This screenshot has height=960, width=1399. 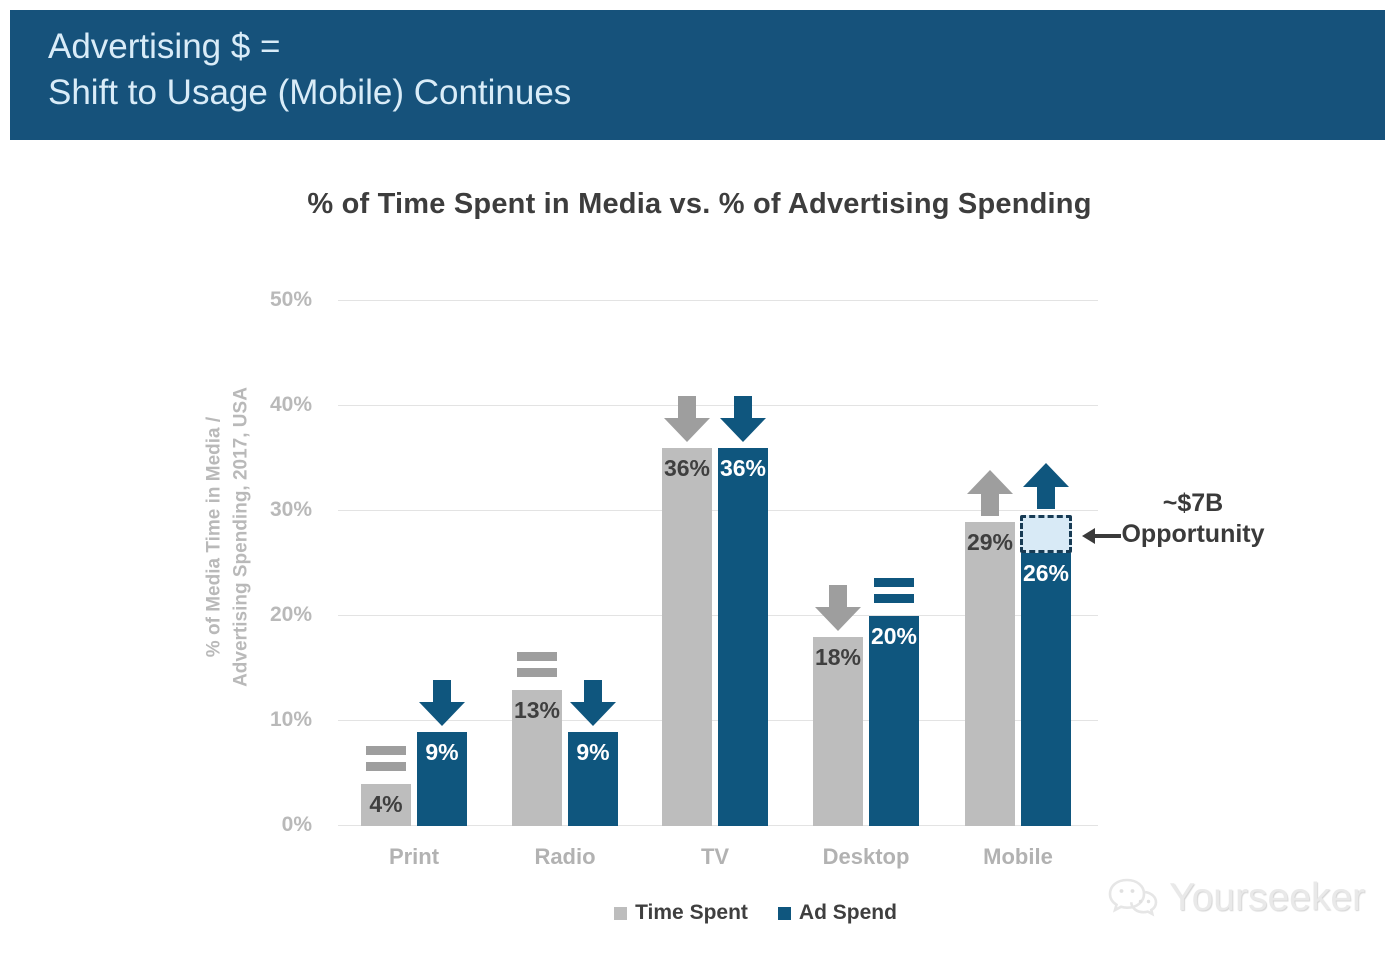 I want to click on watermark: Yourseeker, so click(x=1235, y=898).